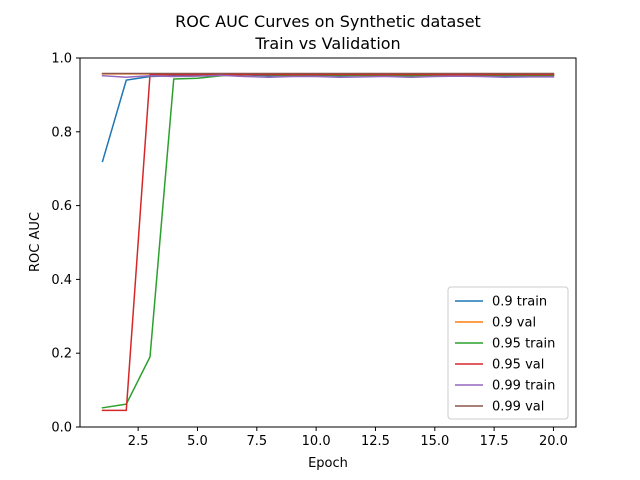 The height and width of the screenshot is (480, 640). What do you see at coordinates (61, 59) in the screenshot?
I see `y-tick-label: 1.0` at bounding box center [61, 59].